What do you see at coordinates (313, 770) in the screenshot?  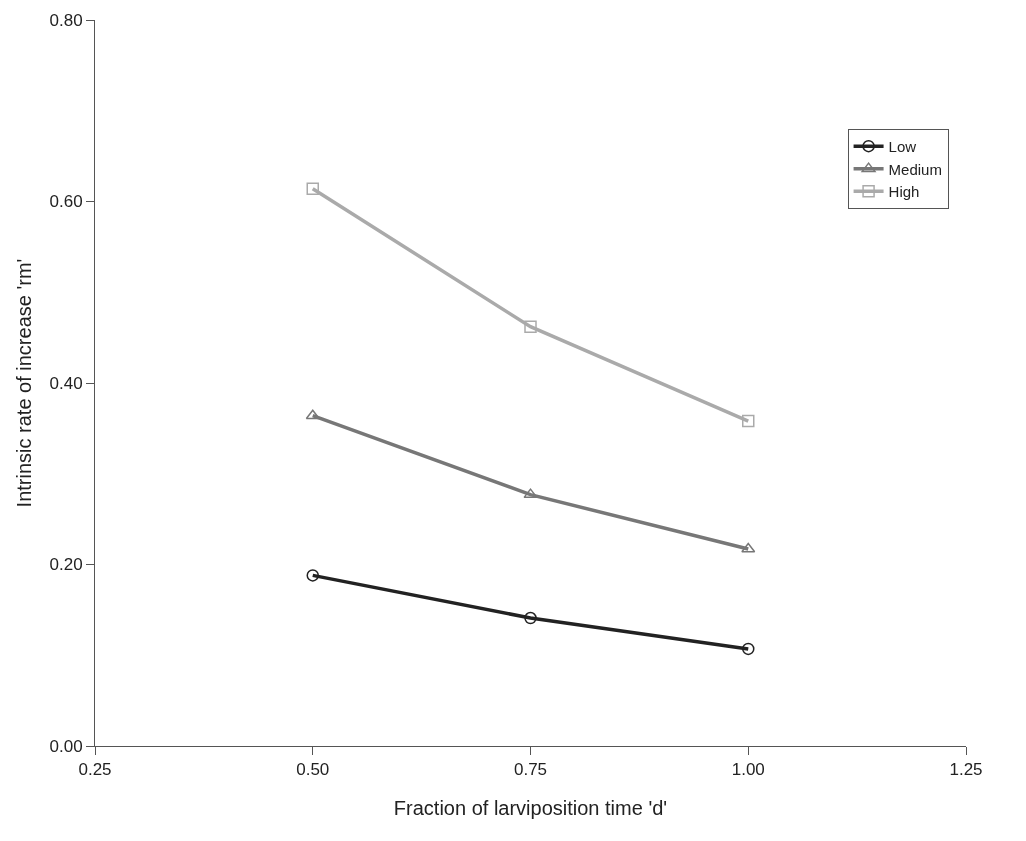 I see `x-tick-label: 0.50` at bounding box center [313, 770].